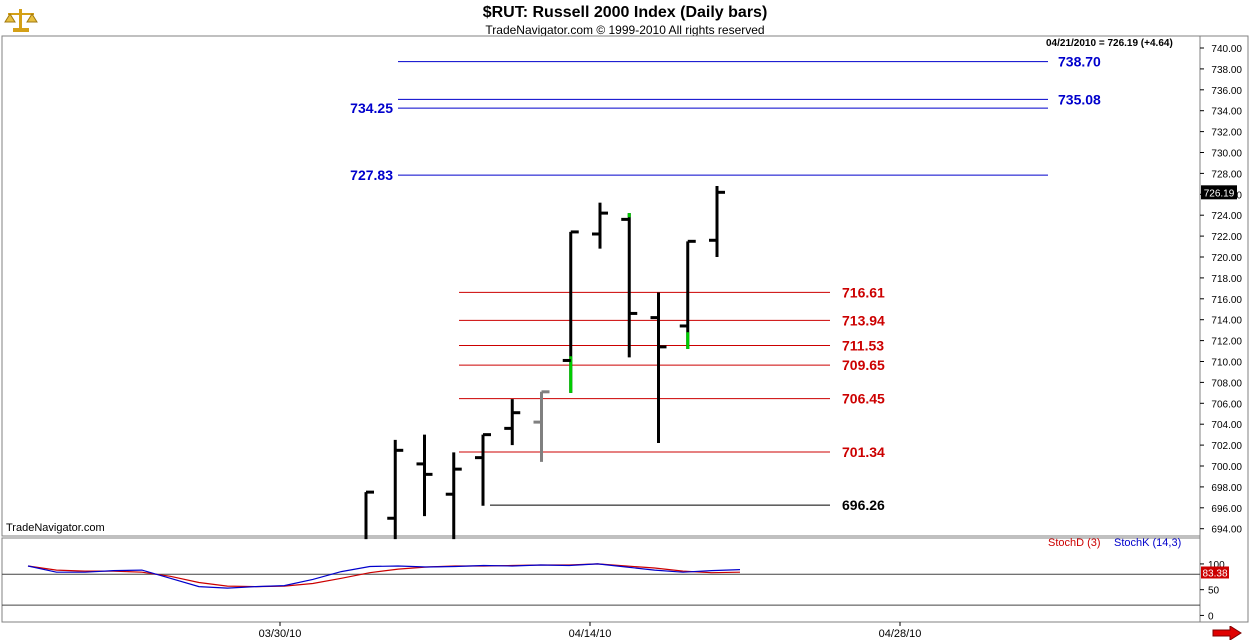 The width and height of the screenshot is (1250, 643). I want to click on y-tick-label: 704.00, so click(1226, 425).